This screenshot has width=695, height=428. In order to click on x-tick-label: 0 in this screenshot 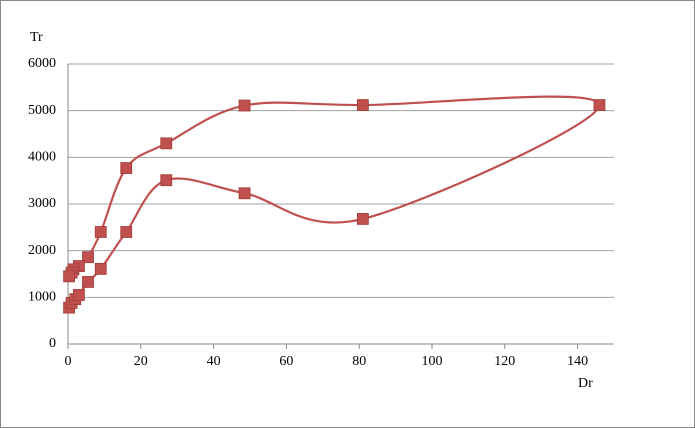, I will do `click(68, 361)`.